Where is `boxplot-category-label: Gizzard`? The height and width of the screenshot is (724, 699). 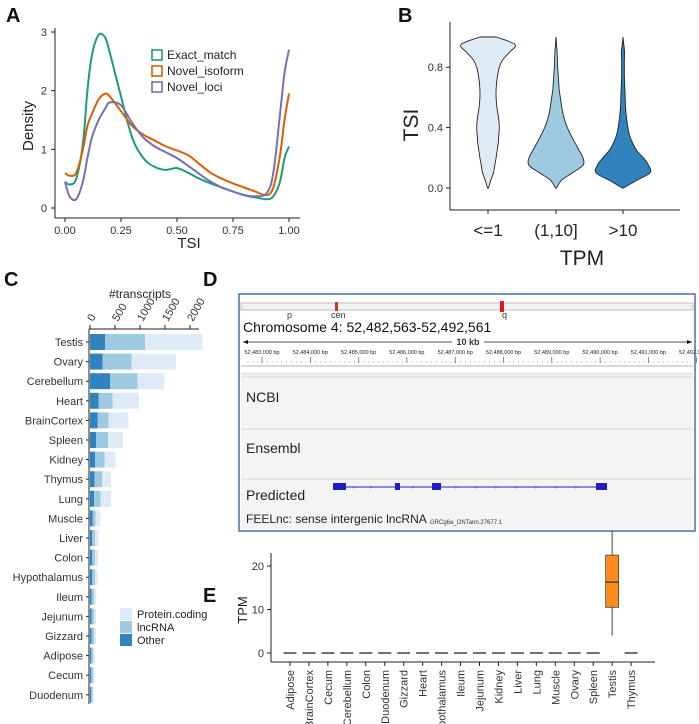
boxplot-category-label: Gizzard is located at coordinates (405, 689).